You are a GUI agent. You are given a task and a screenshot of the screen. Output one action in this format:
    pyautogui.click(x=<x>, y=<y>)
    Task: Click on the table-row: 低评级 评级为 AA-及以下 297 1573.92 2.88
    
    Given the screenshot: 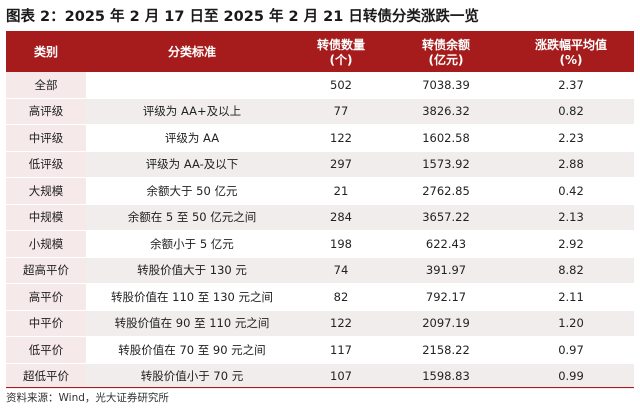 What is the action you would take?
    pyautogui.click(x=320, y=164)
    